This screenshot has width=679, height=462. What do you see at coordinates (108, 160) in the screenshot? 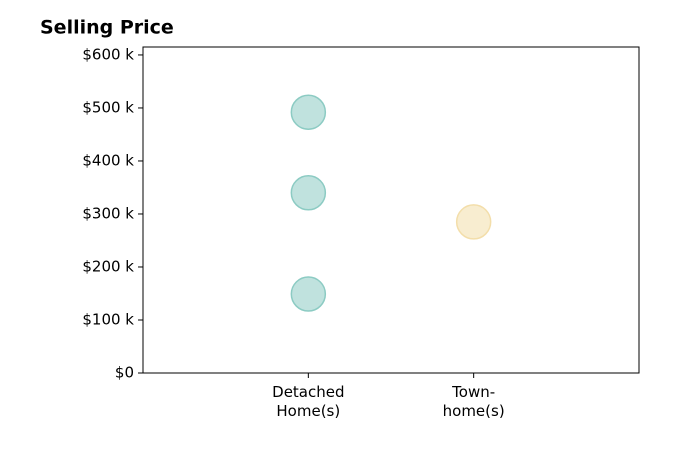
I see `y-tick-label: $400 k` at bounding box center [108, 160].